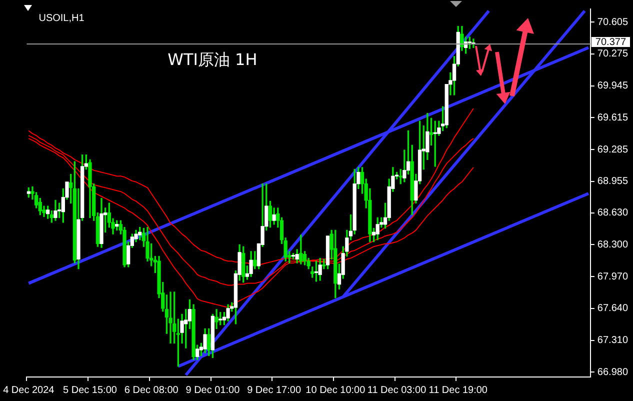 The width and height of the screenshot is (633, 401). I want to click on y-tick-label: 68.955, so click(612, 182).